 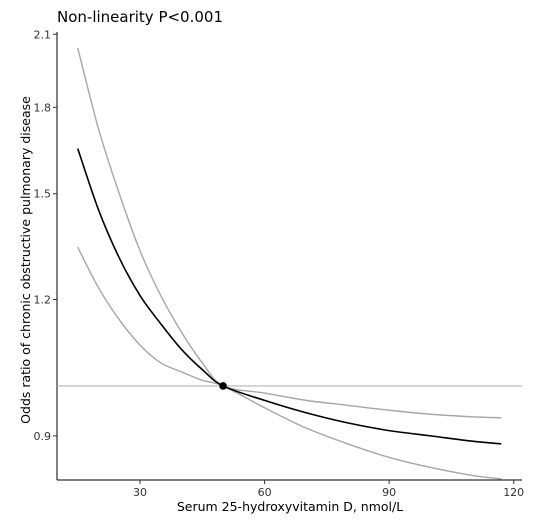 I want to click on y-tick-label: 1.2, so click(x=43, y=300).